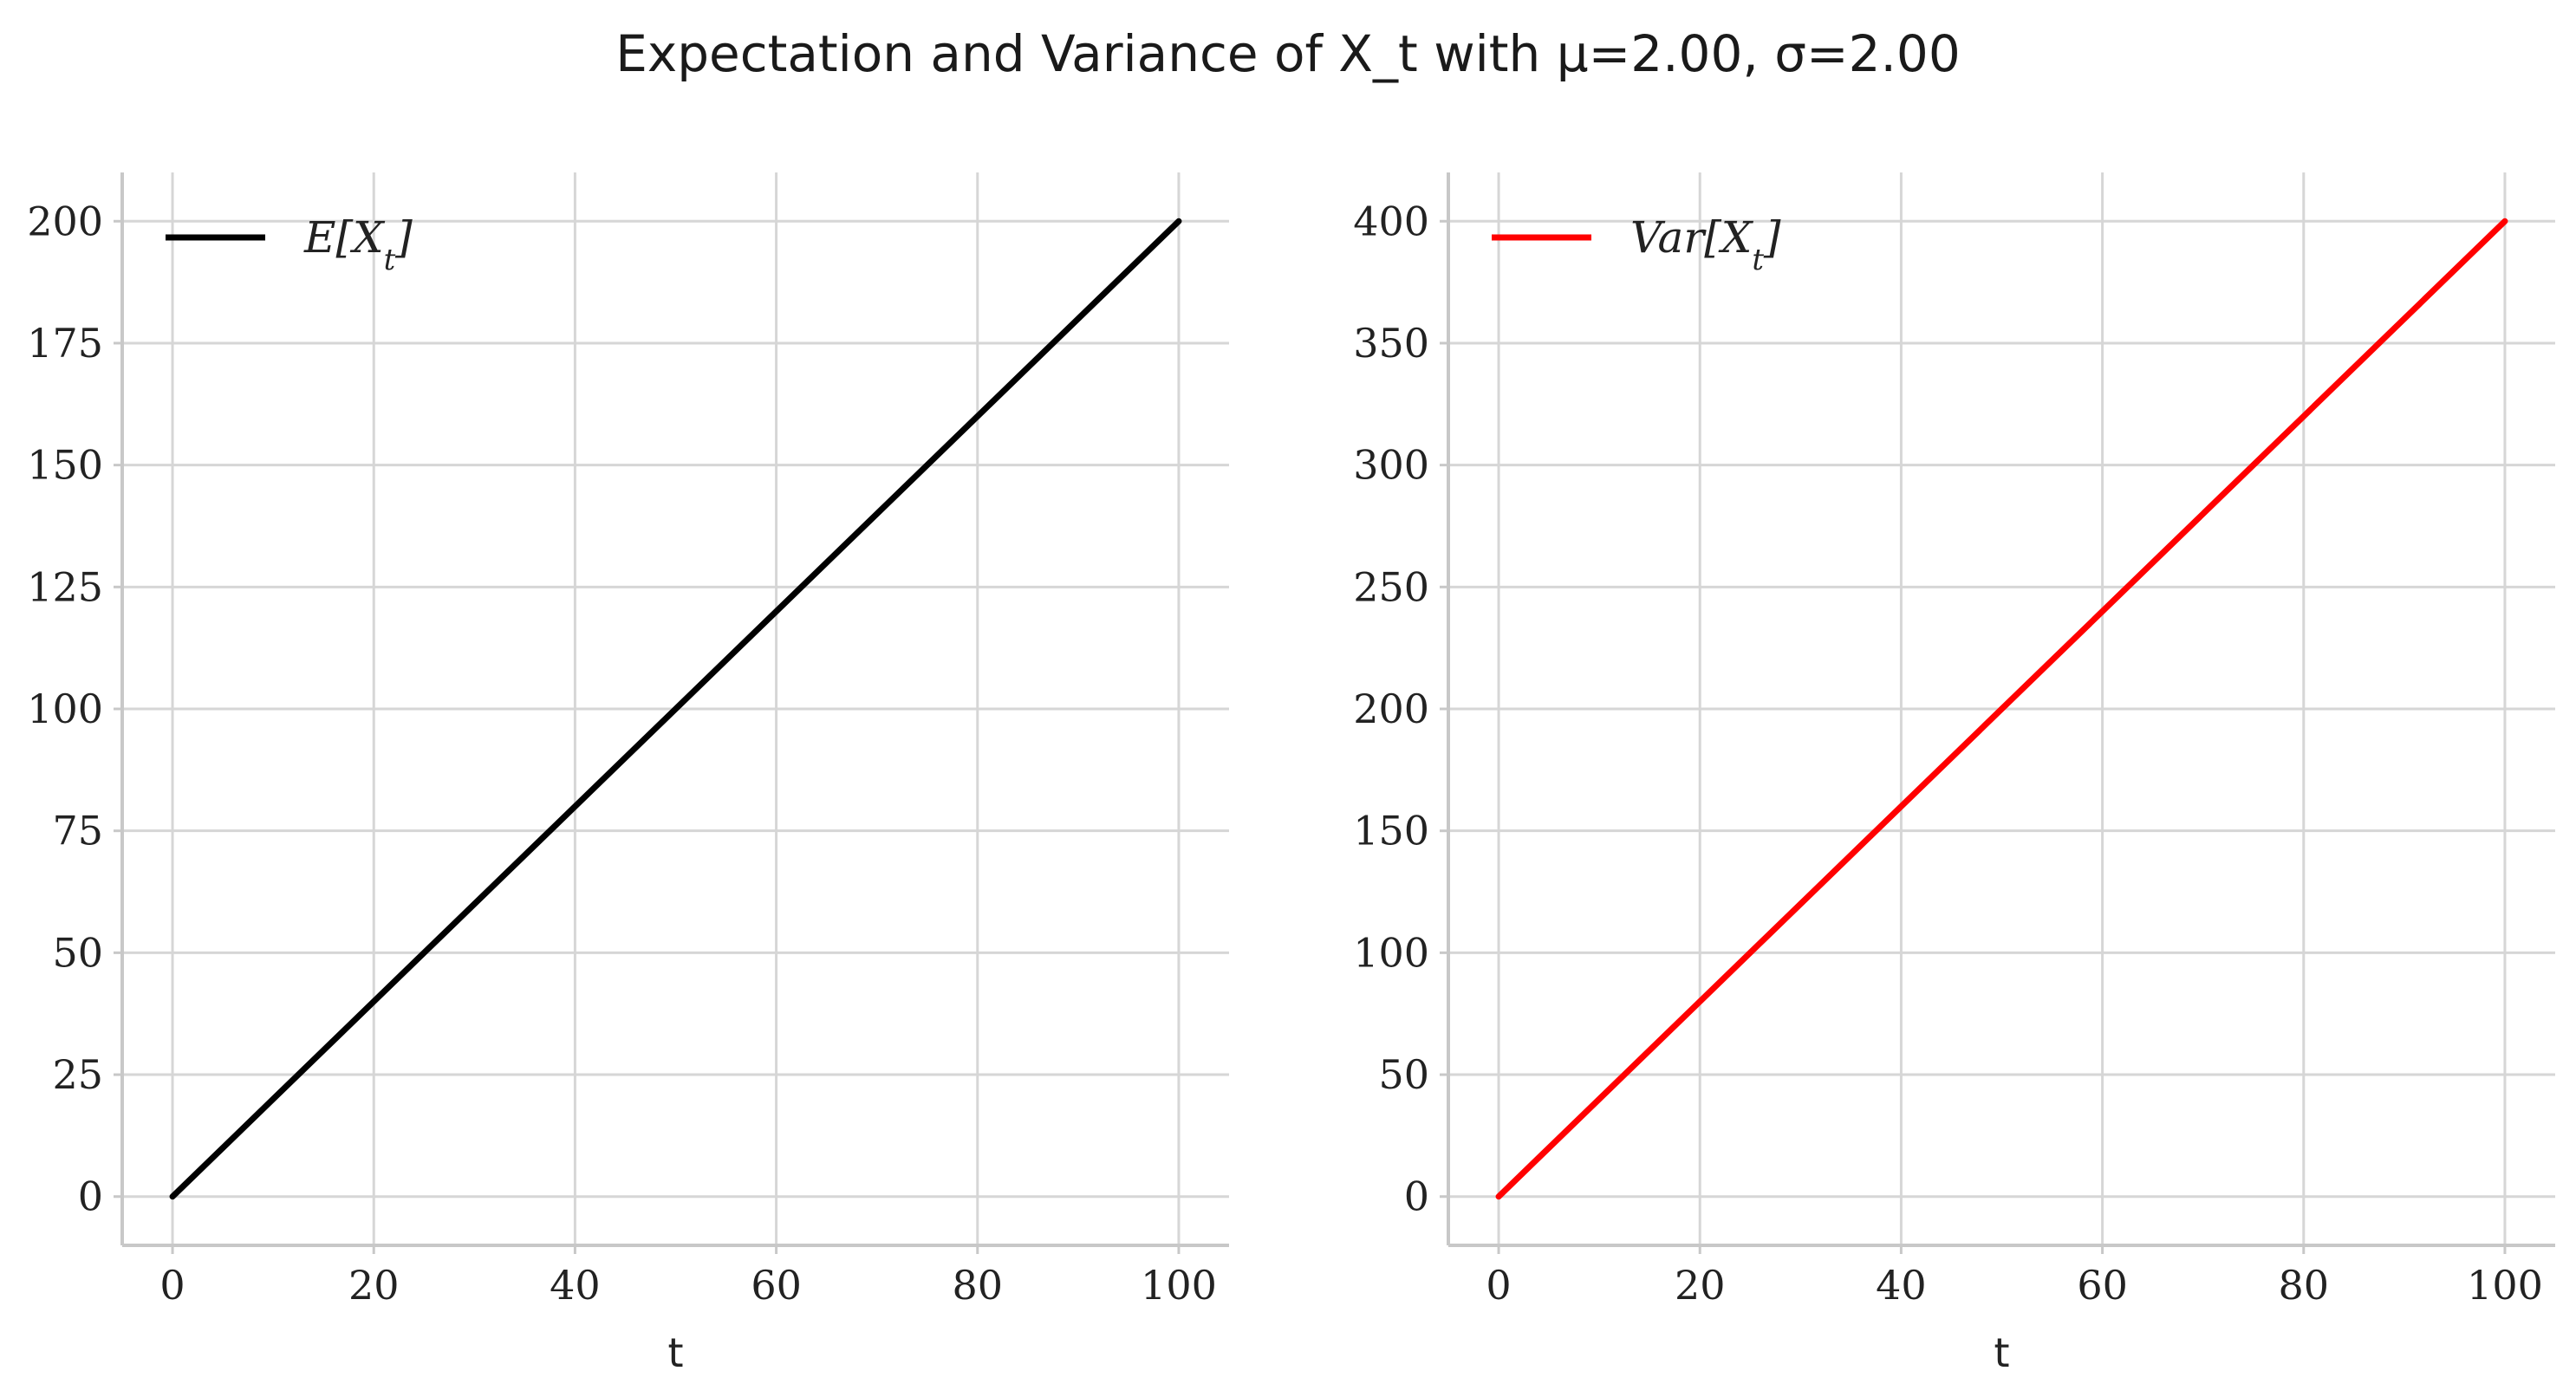  What do you see at coordinates (403, 237) in the screenshot?
I see `expectation-legend-tail: ]` at bounding box center [403, 237].